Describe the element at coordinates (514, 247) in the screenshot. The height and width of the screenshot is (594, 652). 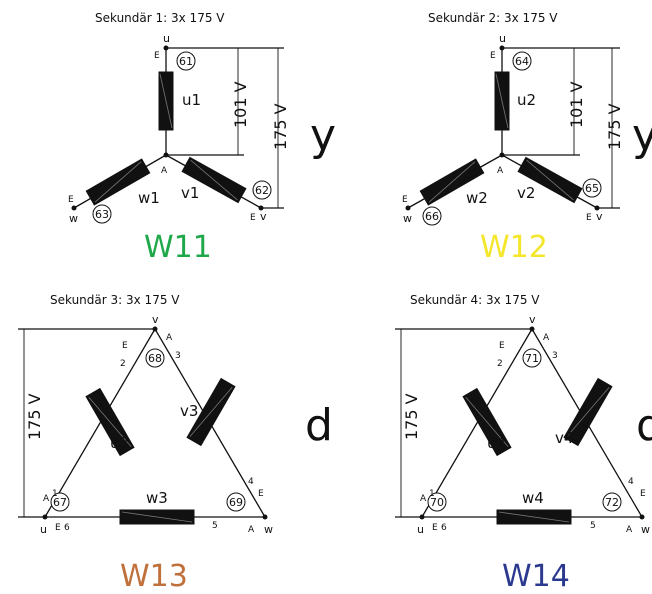
I see `winding-code: W12` at that location.